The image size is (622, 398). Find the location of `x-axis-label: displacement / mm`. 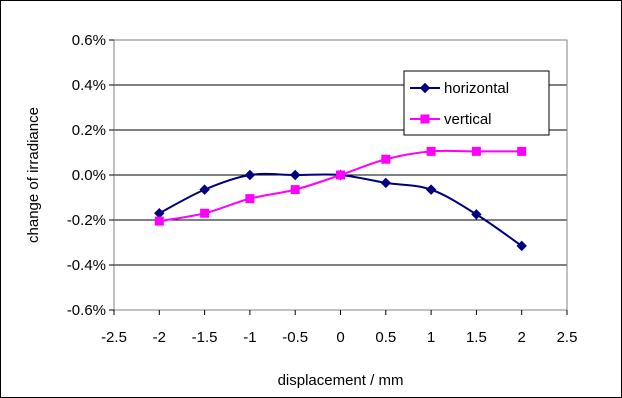

x-axis-label: displacement / mm is located at coordinates (341, 380).